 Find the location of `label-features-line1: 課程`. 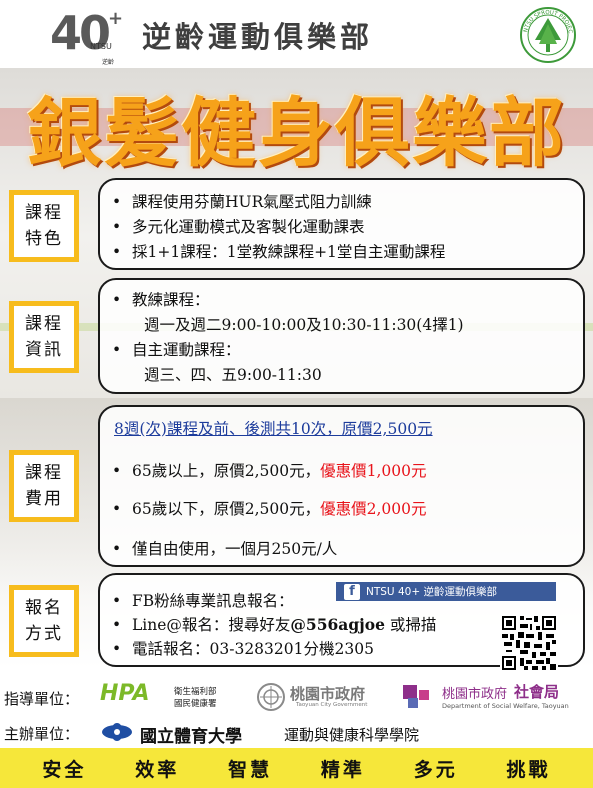

label-features-line1: 課程 is located at coordinates (44, 213).